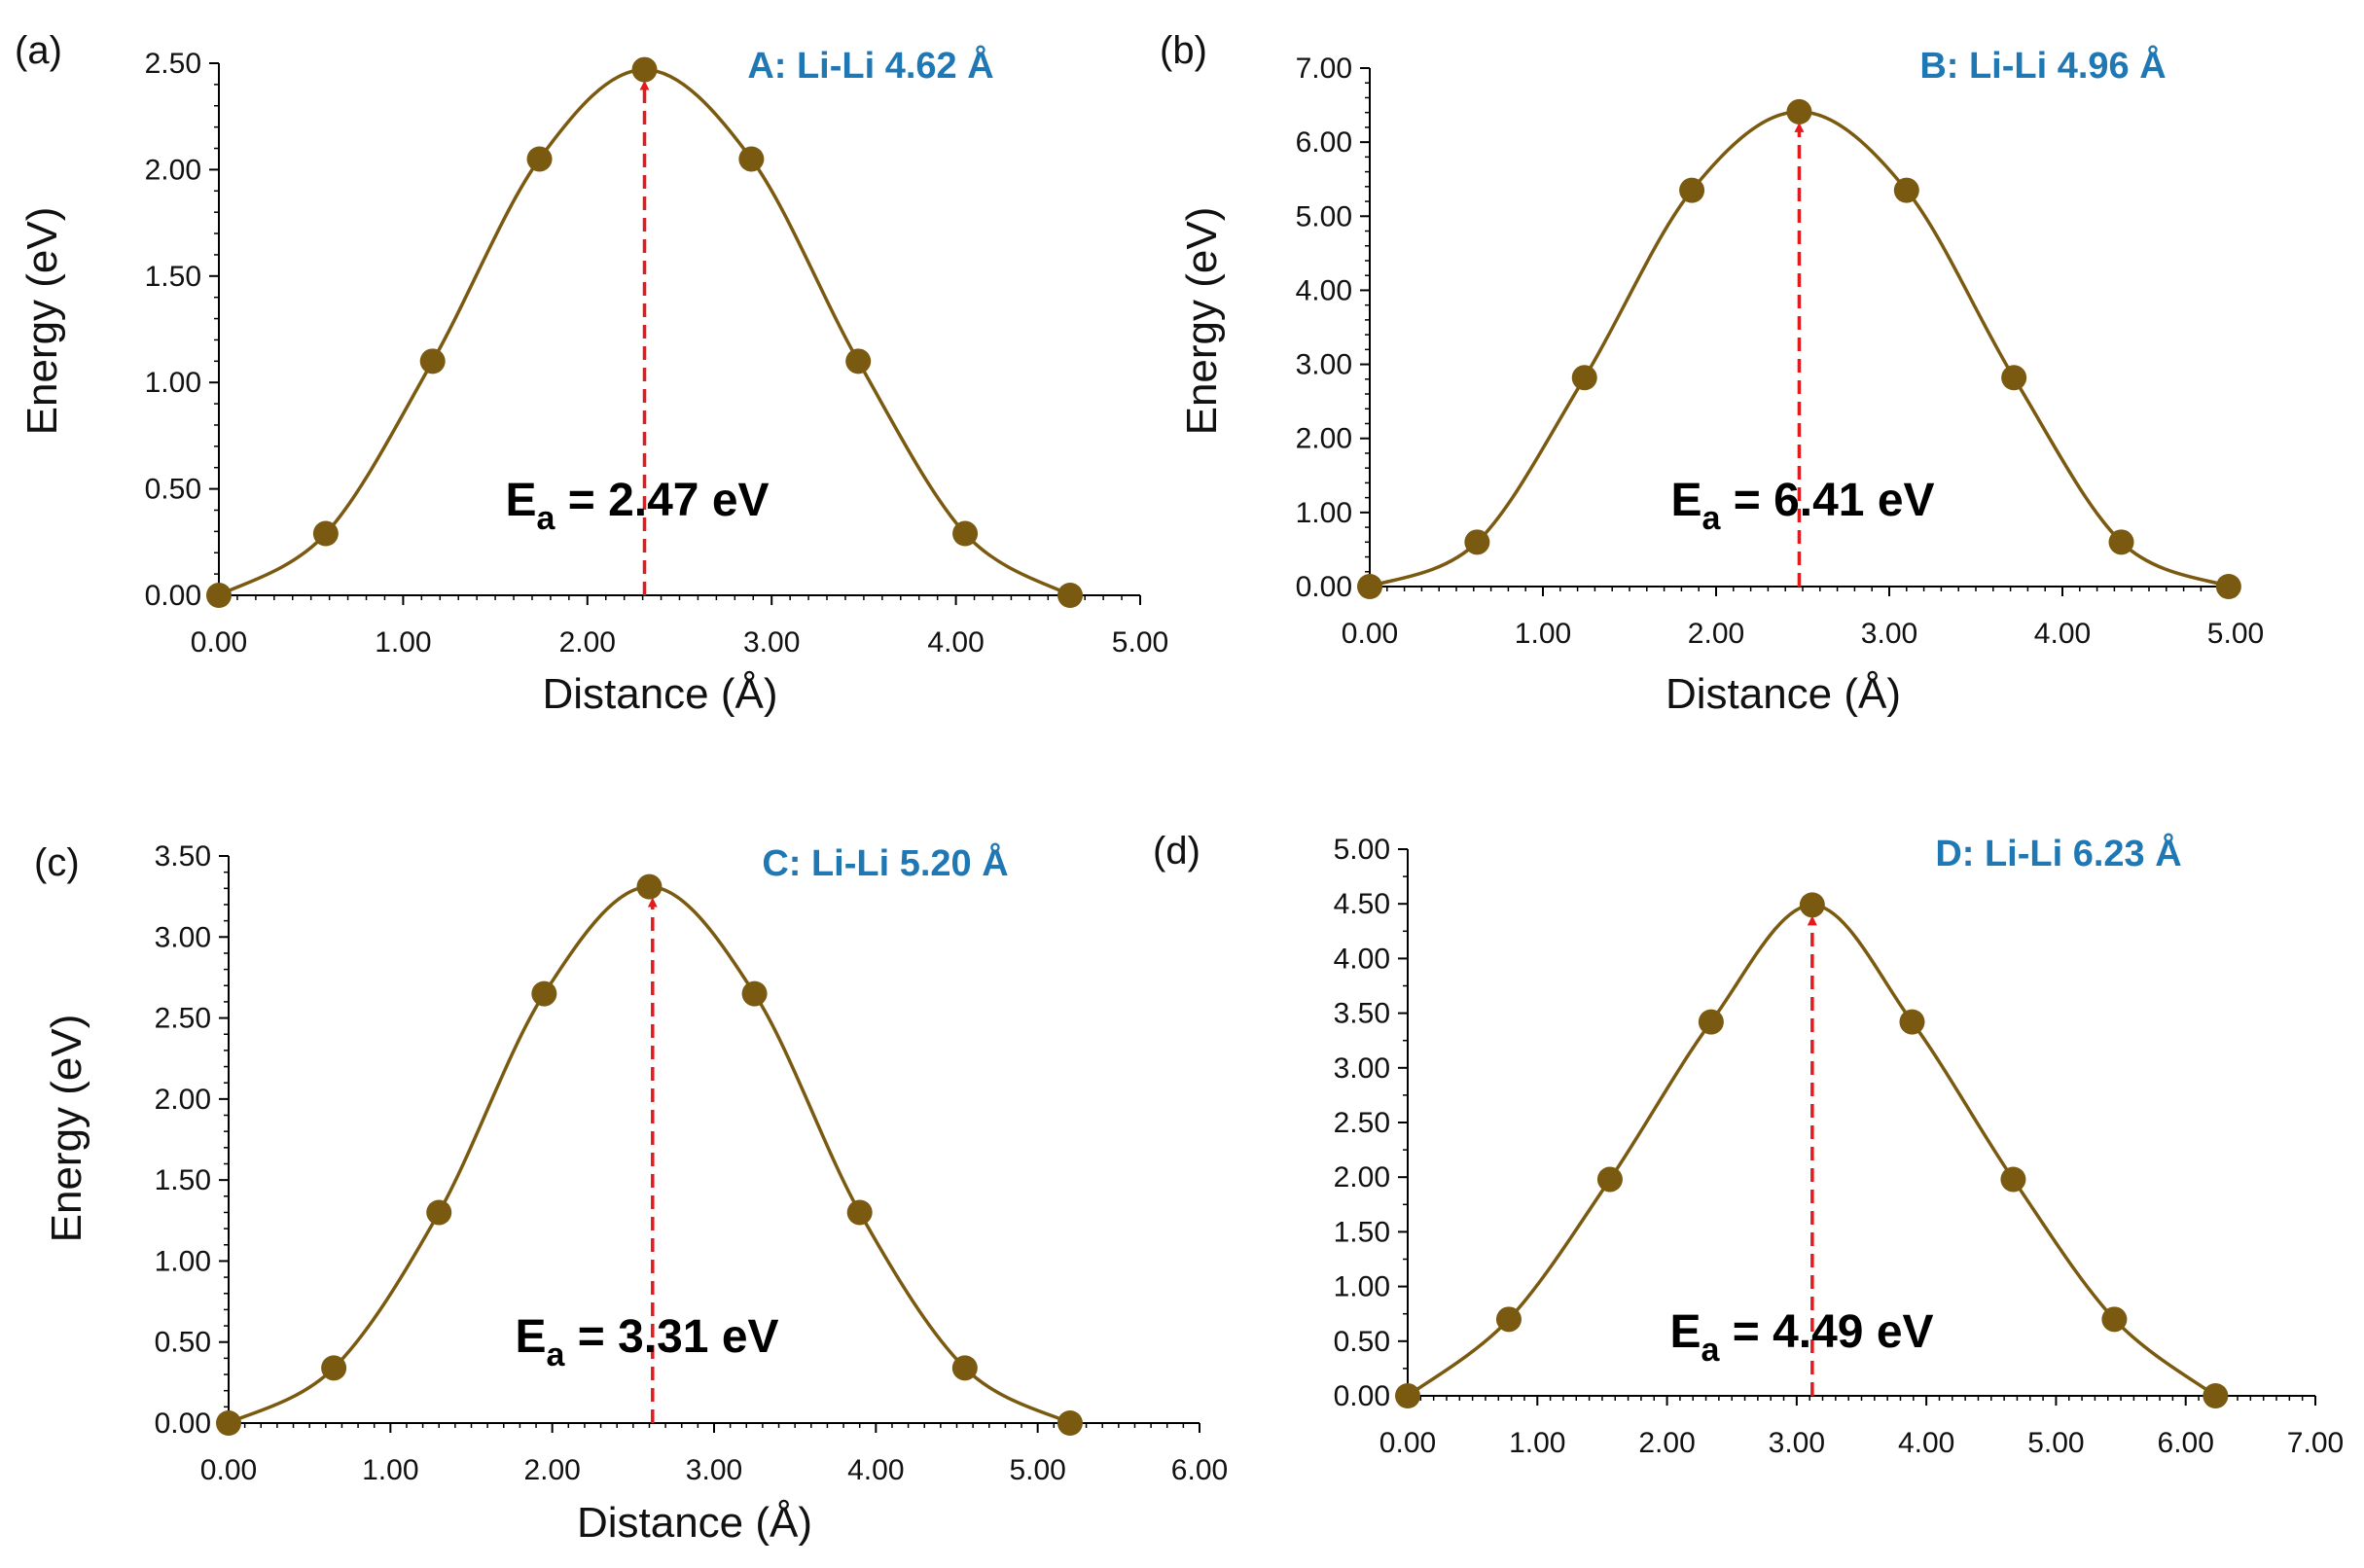 The height and width of the screenshot is (1568, 2364). I want to click on annotation-value: = 2.47 eV, so click(662, 500).